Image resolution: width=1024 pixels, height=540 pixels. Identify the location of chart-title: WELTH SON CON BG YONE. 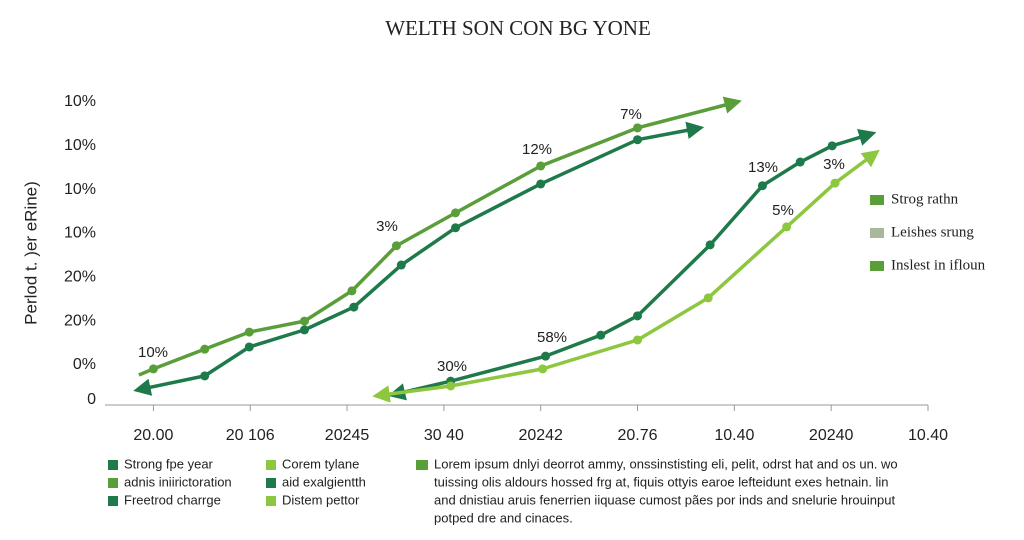
(518, 28).